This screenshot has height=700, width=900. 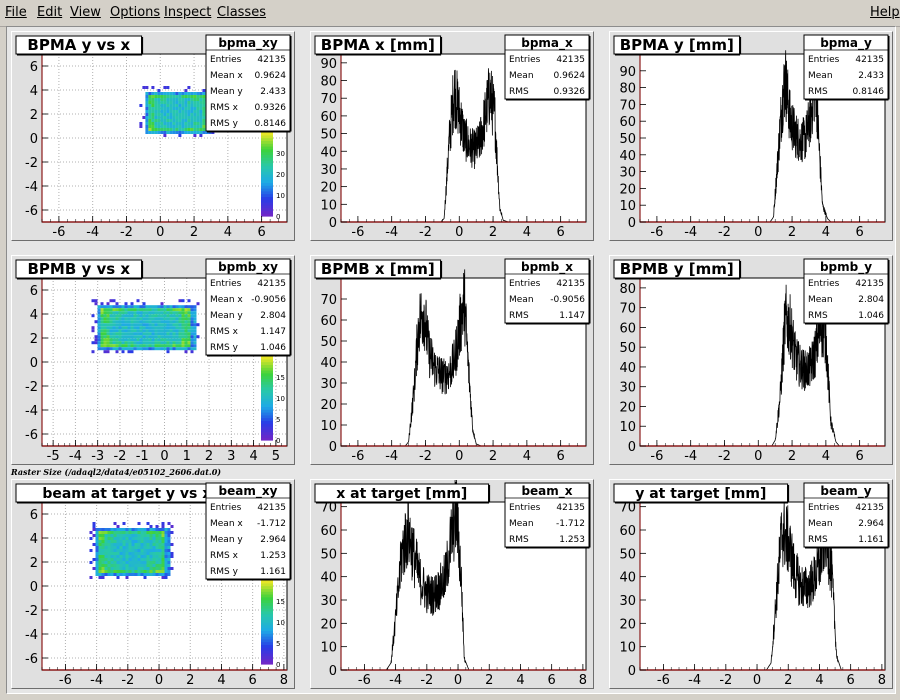 What do you see at coordinates (280, 399) in the screenshot?
I see `palette-tick-label: 10` at bounding box center [280, 399].